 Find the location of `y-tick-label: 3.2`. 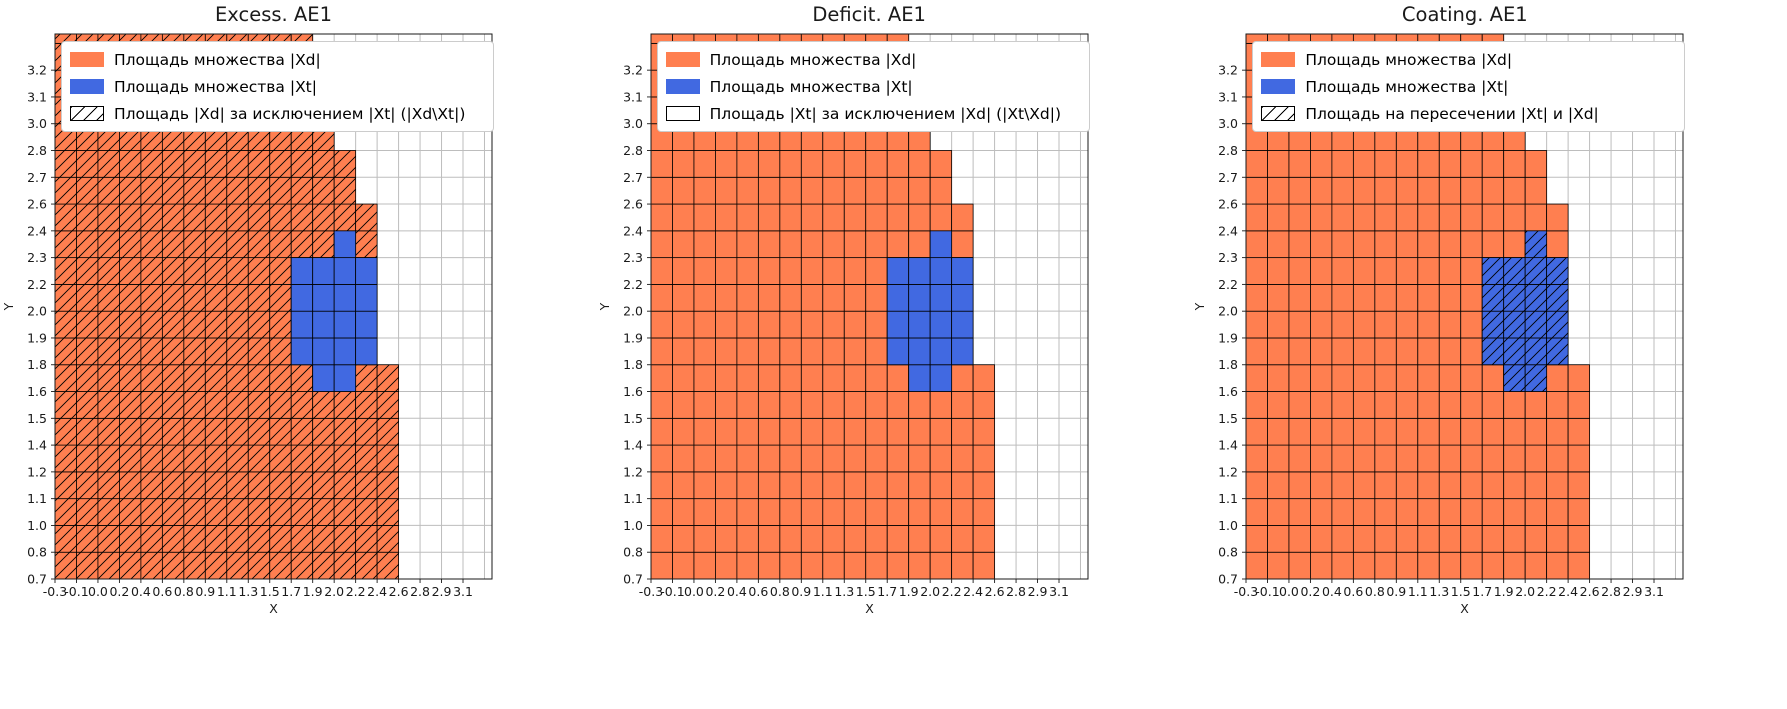

y-tick-label: 3.2 is located at coordinates (633, 70).